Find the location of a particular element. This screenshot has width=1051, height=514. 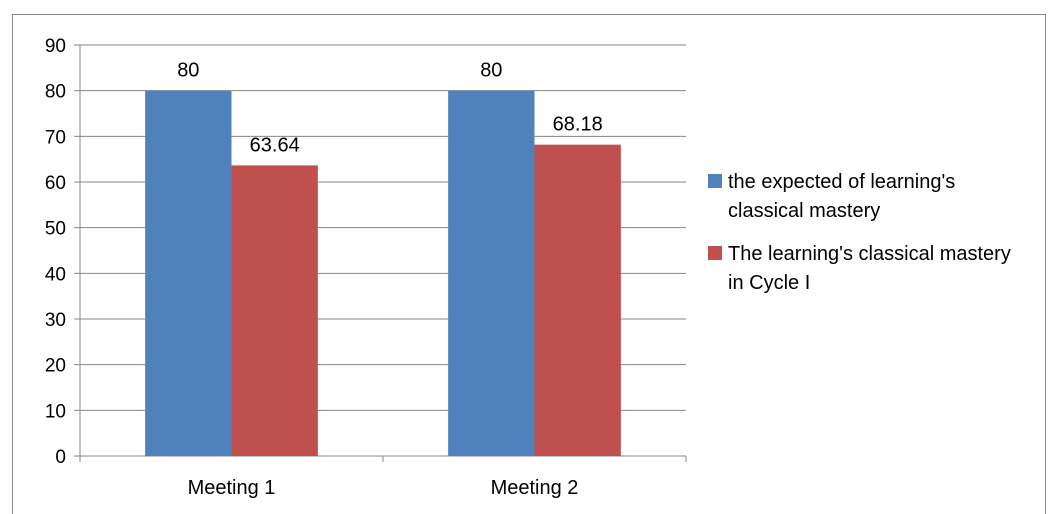

y-tick-label: 40 is located at coordinates (55, 274).